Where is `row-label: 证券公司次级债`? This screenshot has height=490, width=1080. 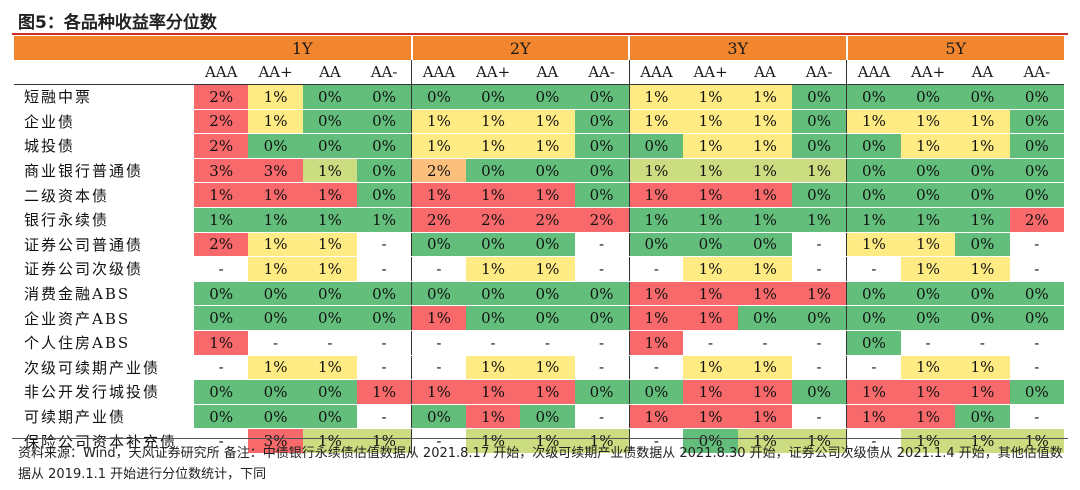 row-label: 证券公司次级债 is located at coordinates (104, 269).